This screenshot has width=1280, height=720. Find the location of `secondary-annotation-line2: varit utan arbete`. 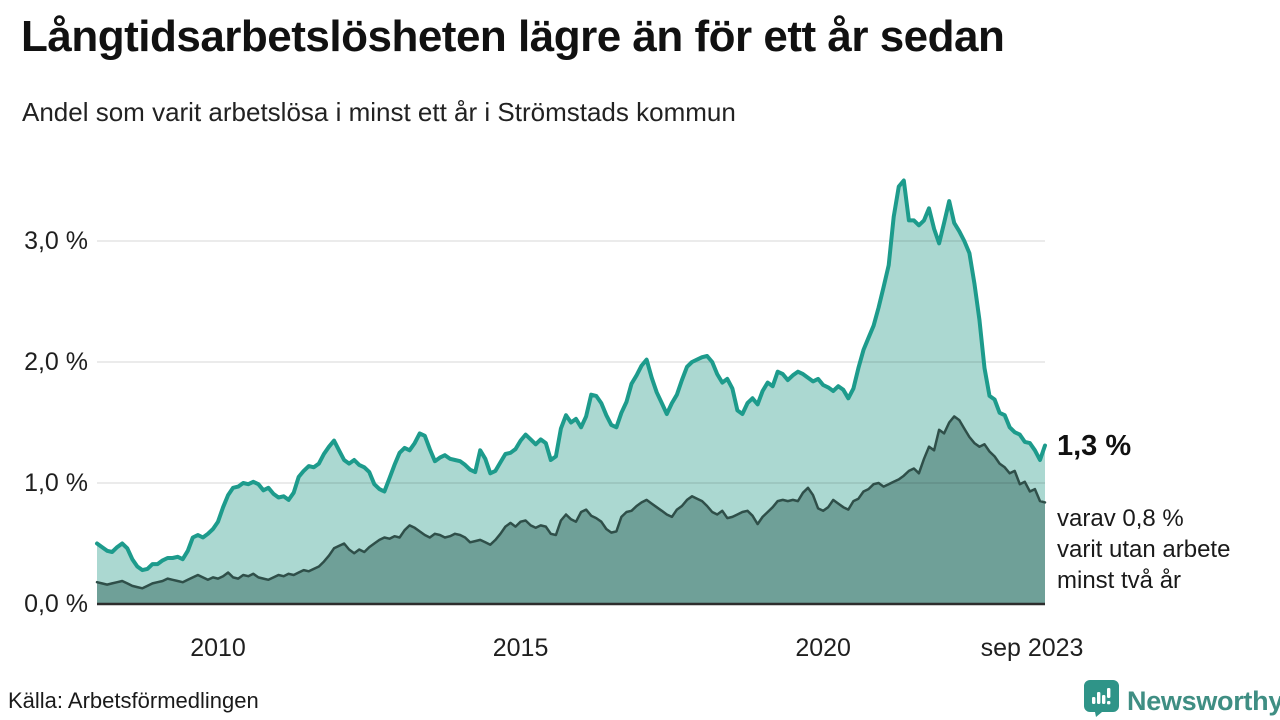

secondary-annotation-line2: varit utan arbete is located at coordinates (1144, 549).